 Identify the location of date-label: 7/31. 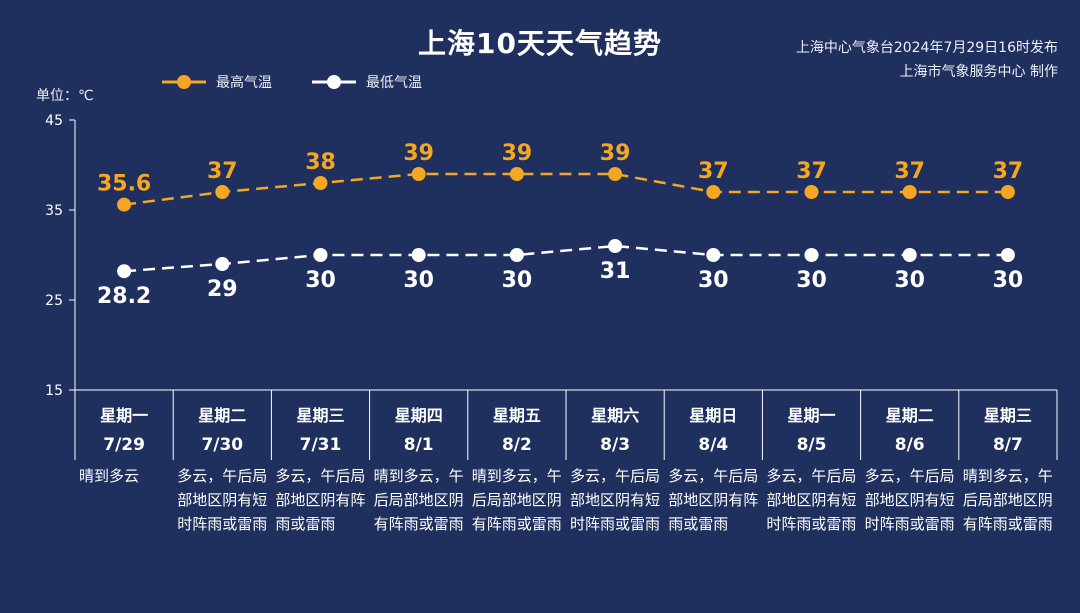
(321, 445).